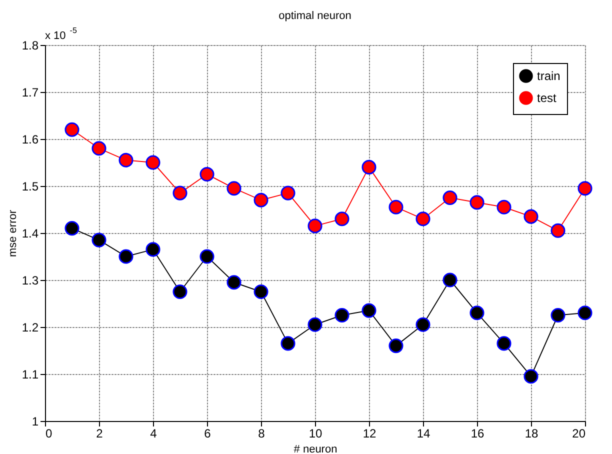  Describe the element at coordinates (35, 421) in the screenshot. I see `y-tick-label: 1` at that location.